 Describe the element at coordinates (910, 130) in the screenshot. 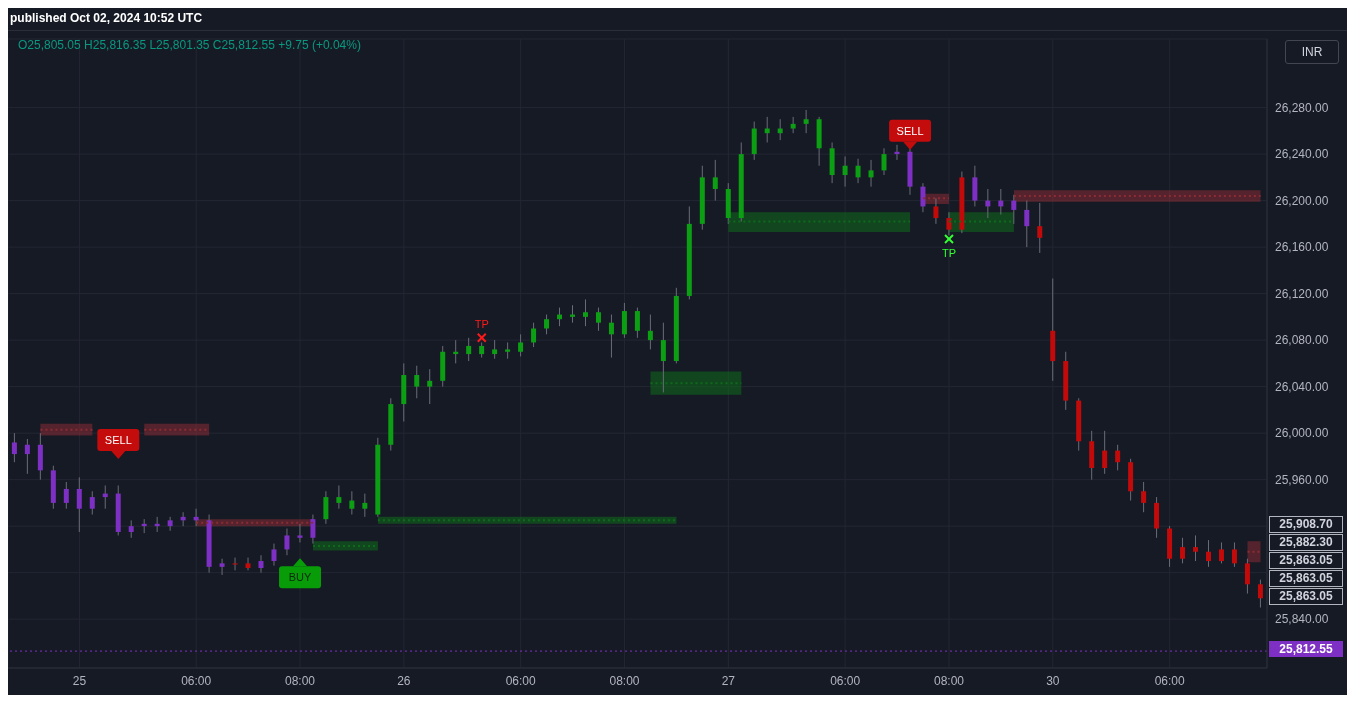

I see `series-label: SELL` at that location.